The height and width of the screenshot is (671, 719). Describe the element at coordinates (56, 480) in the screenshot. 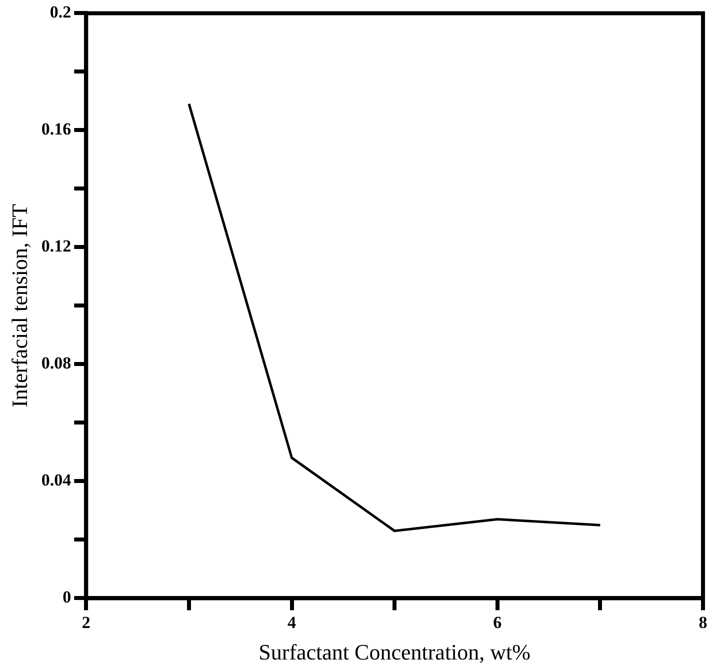

I see `y-tick-label: 0.04` at that location.